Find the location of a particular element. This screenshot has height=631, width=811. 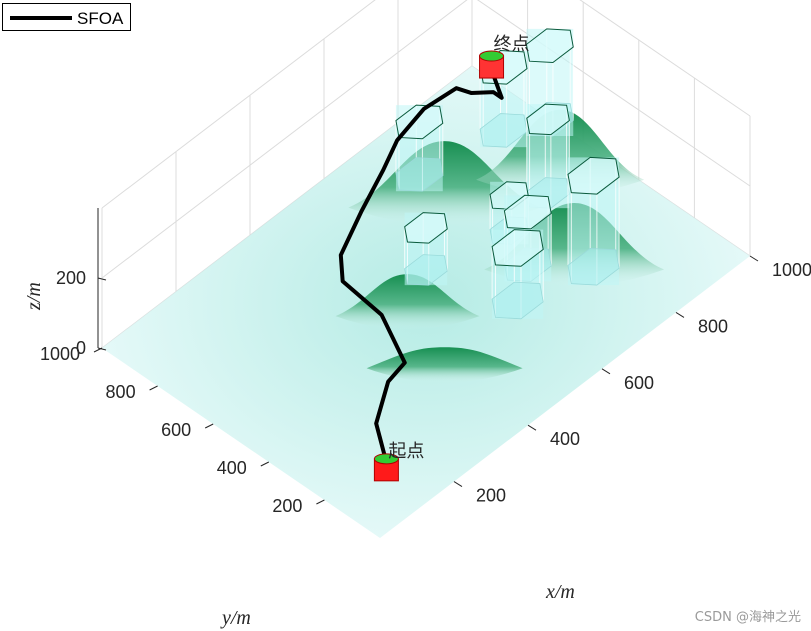

legend-label: SFOA is located at coordinates (100, 18).